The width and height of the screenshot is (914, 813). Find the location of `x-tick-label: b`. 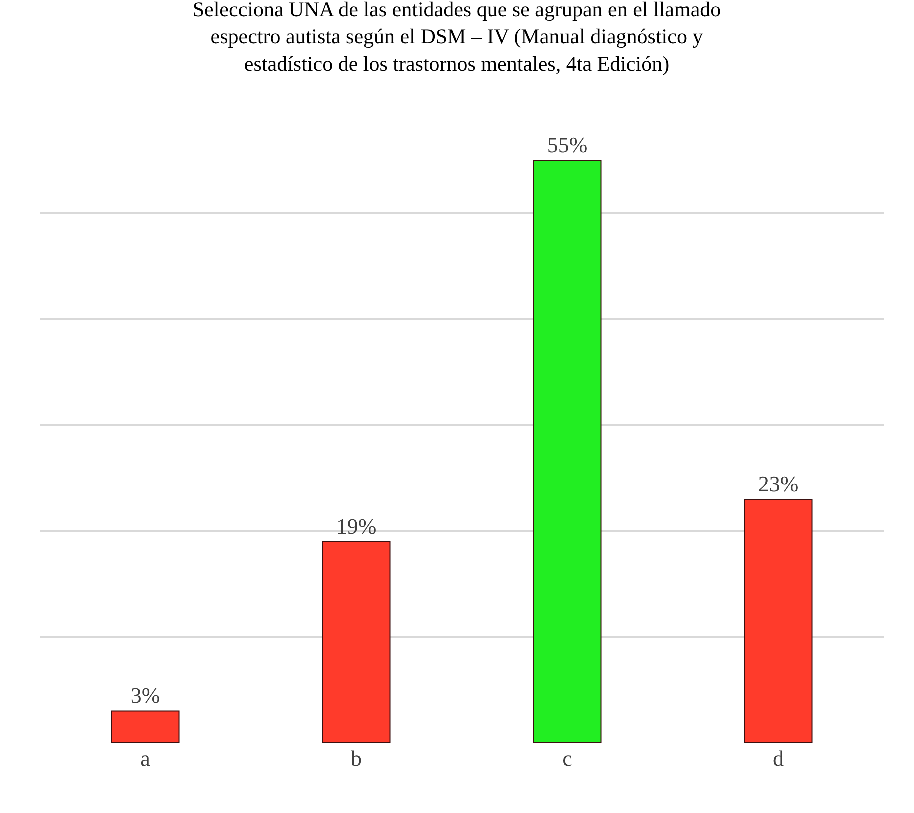

x-tick-label: b is located at coordinates (356, 758).